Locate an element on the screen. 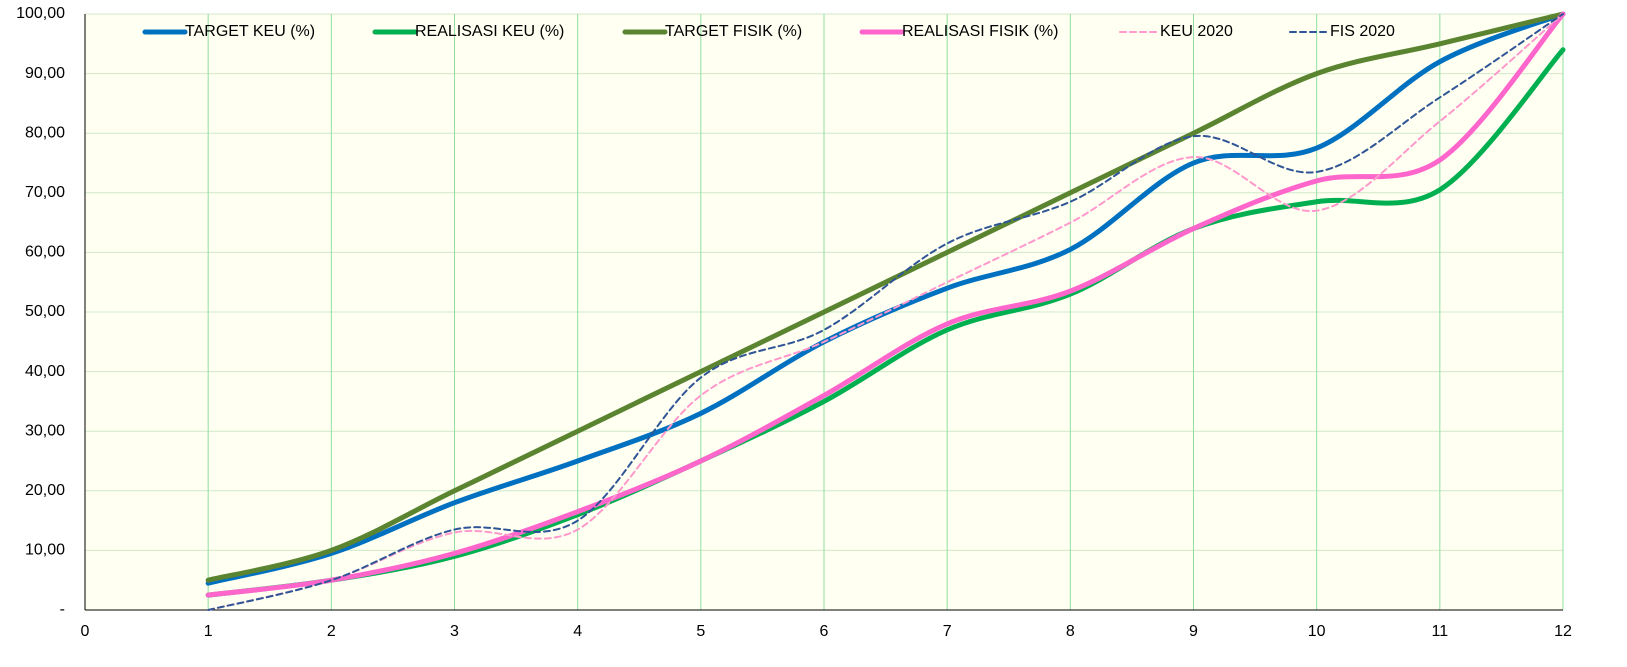  legend-label: KEU 2020 is located at coordinates (1196, 31).